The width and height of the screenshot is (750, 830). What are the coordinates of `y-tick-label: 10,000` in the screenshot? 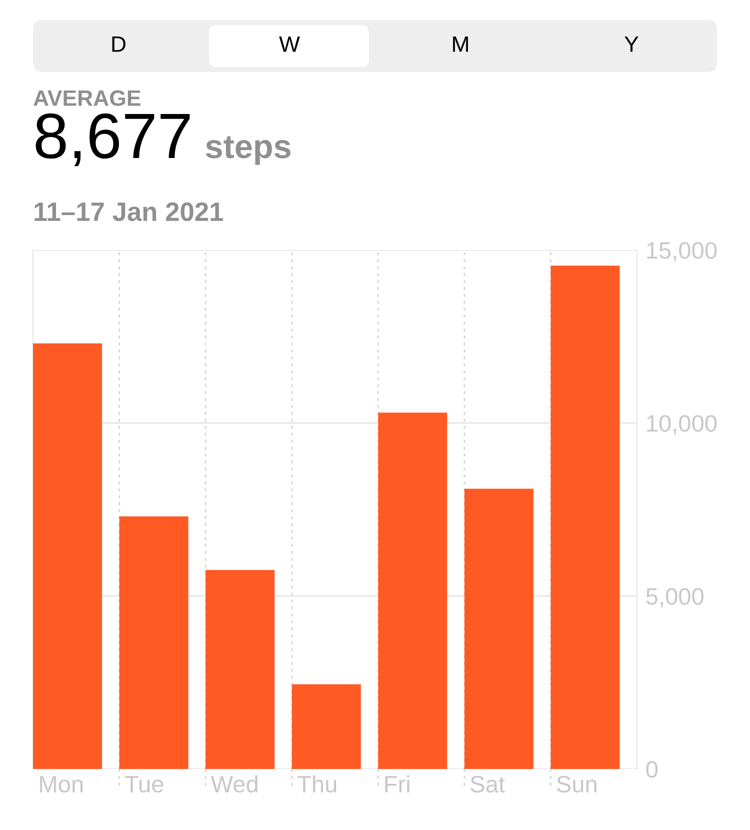 It's located at (682, 425).